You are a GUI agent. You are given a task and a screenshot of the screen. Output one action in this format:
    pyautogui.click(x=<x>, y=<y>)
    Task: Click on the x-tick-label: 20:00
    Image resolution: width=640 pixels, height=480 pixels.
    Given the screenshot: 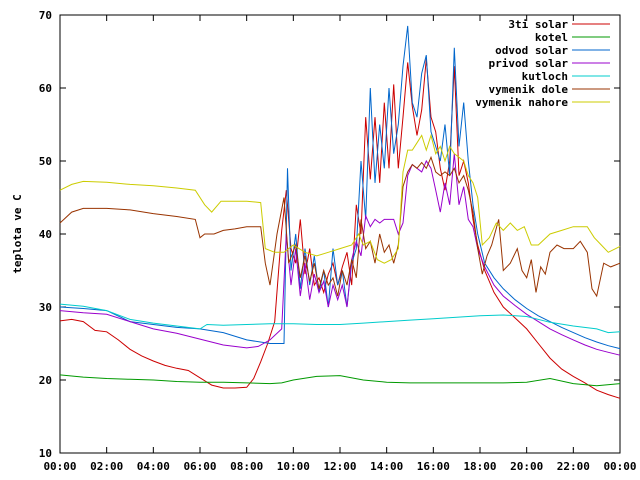 What is the action you would take?
    pyautogui.click(x=526, y=466)
    